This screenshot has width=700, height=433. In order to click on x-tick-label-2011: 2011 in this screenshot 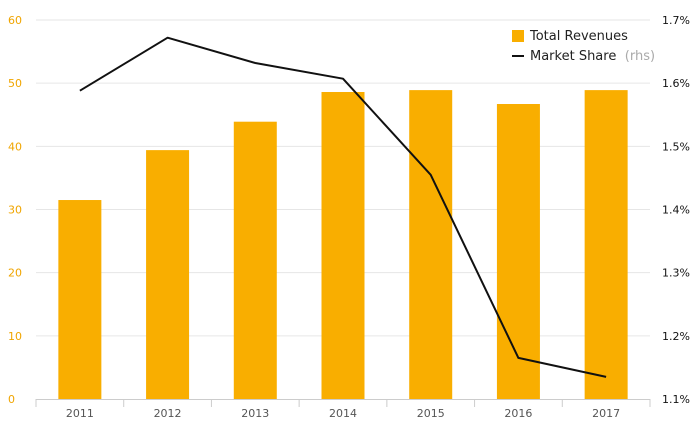, I will do `click(80, 413)`.